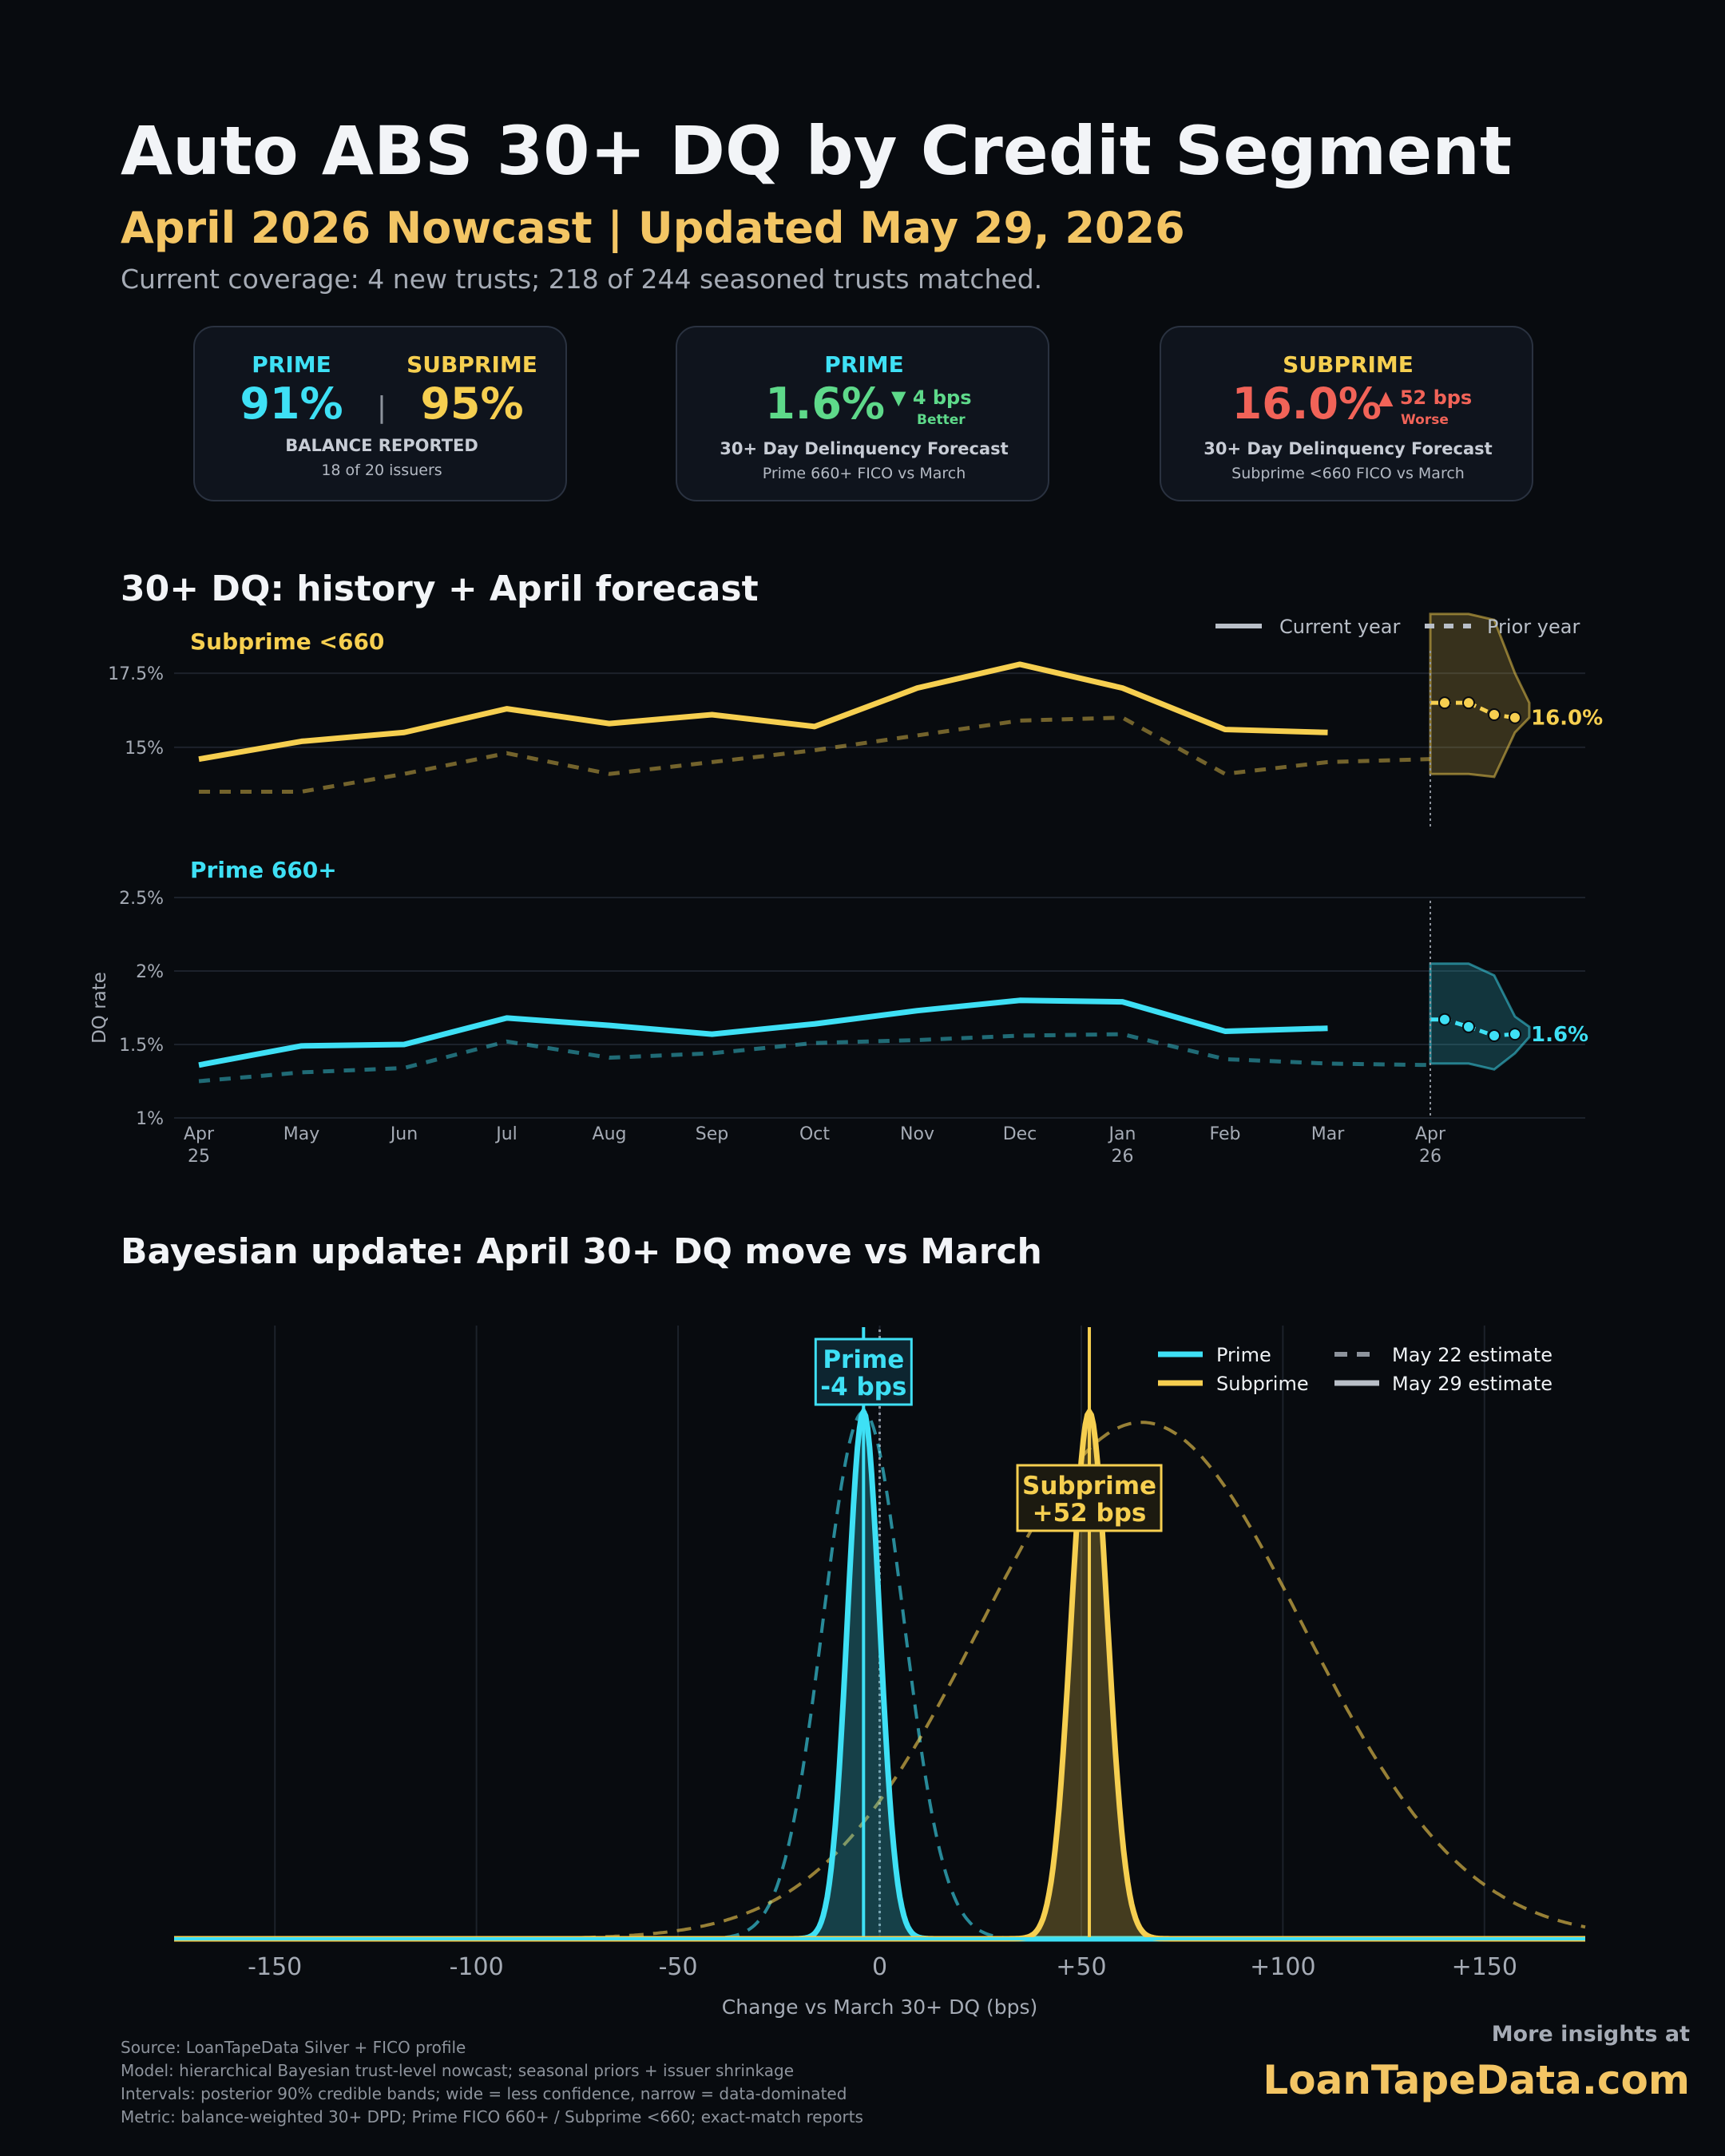 Image resolution: width=1725 pixels, height=2156 pixels. I want to click on kpi-subprime-label: SUBPRIME, so click(472, 364).